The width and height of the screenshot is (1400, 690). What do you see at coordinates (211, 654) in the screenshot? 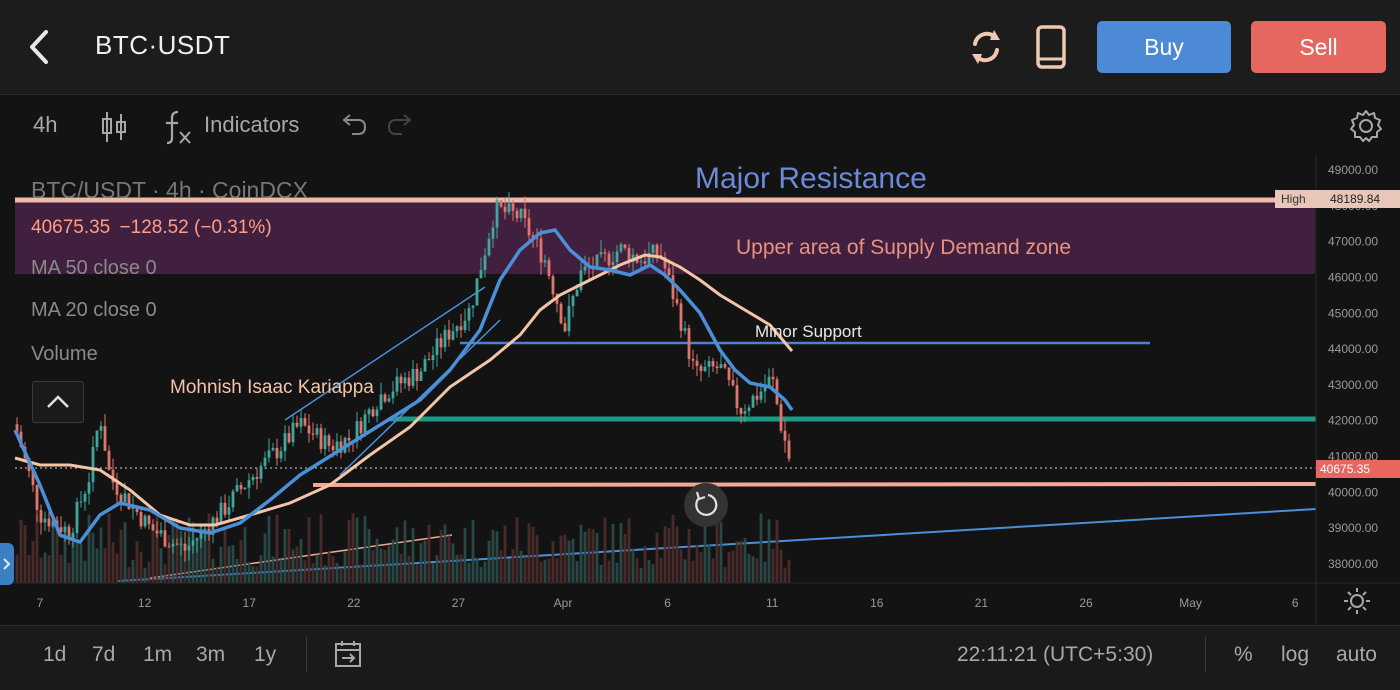
I see `range-3m: 3m` at bounding box center [211, 654].